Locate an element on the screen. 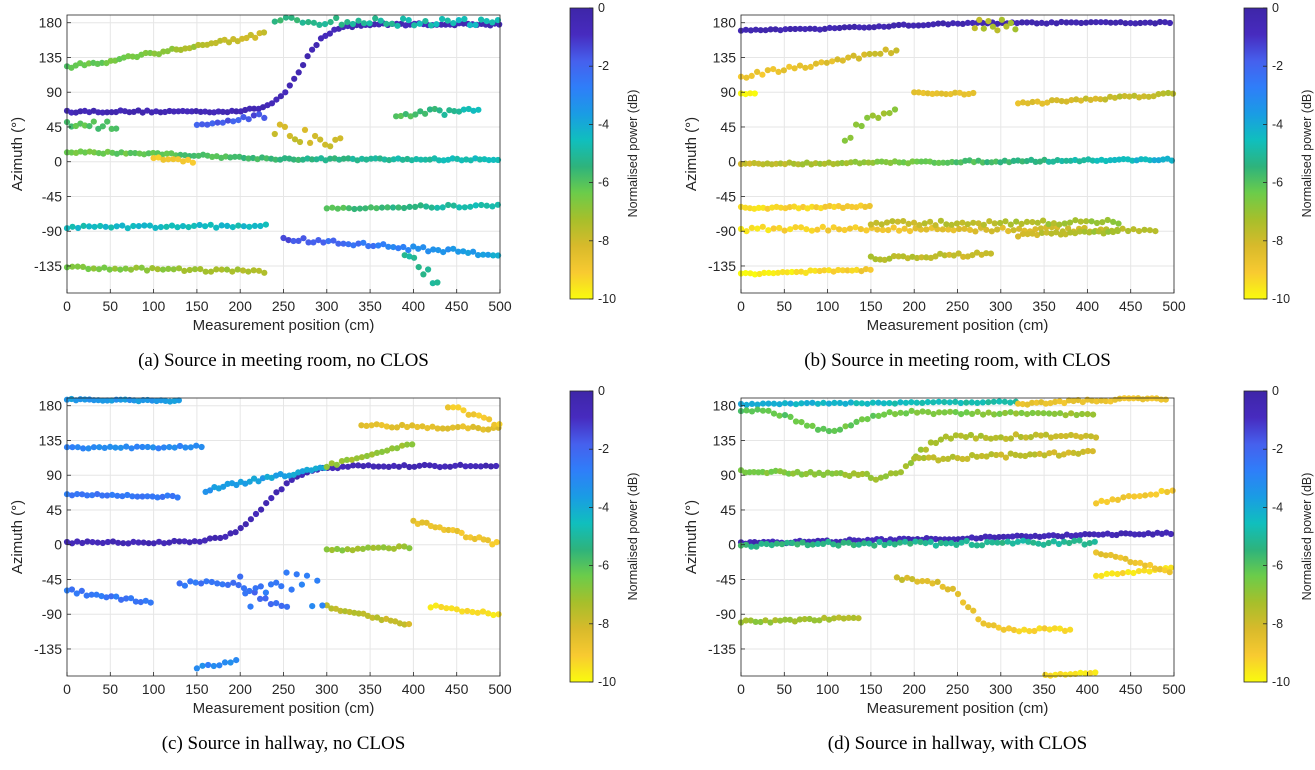  colorbar-tick-label: -10 is located at coordinates (607, 682).